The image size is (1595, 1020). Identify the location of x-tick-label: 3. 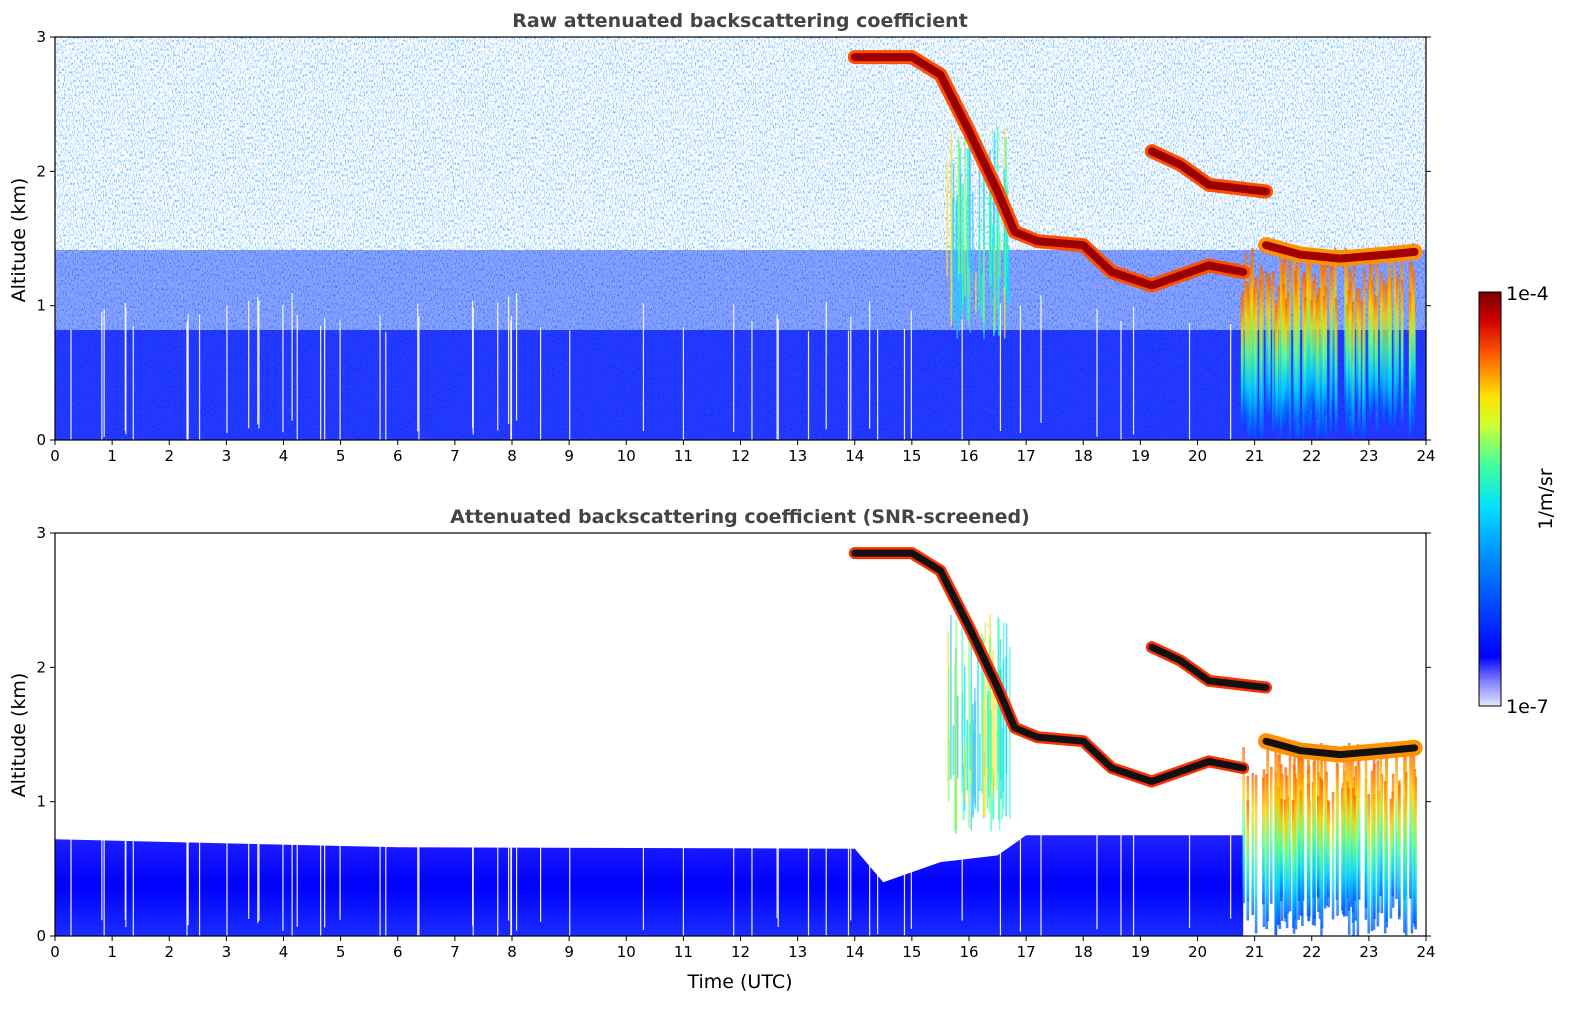
(227, 952).